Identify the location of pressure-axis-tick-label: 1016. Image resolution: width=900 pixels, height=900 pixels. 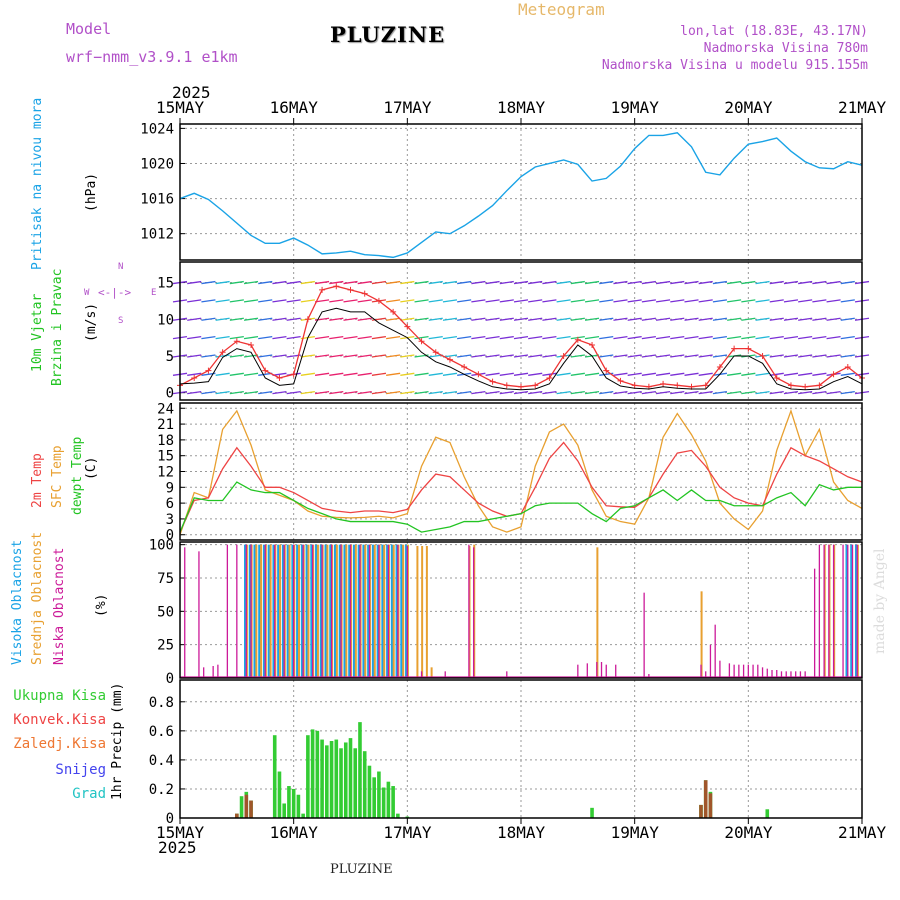
(157, 200).